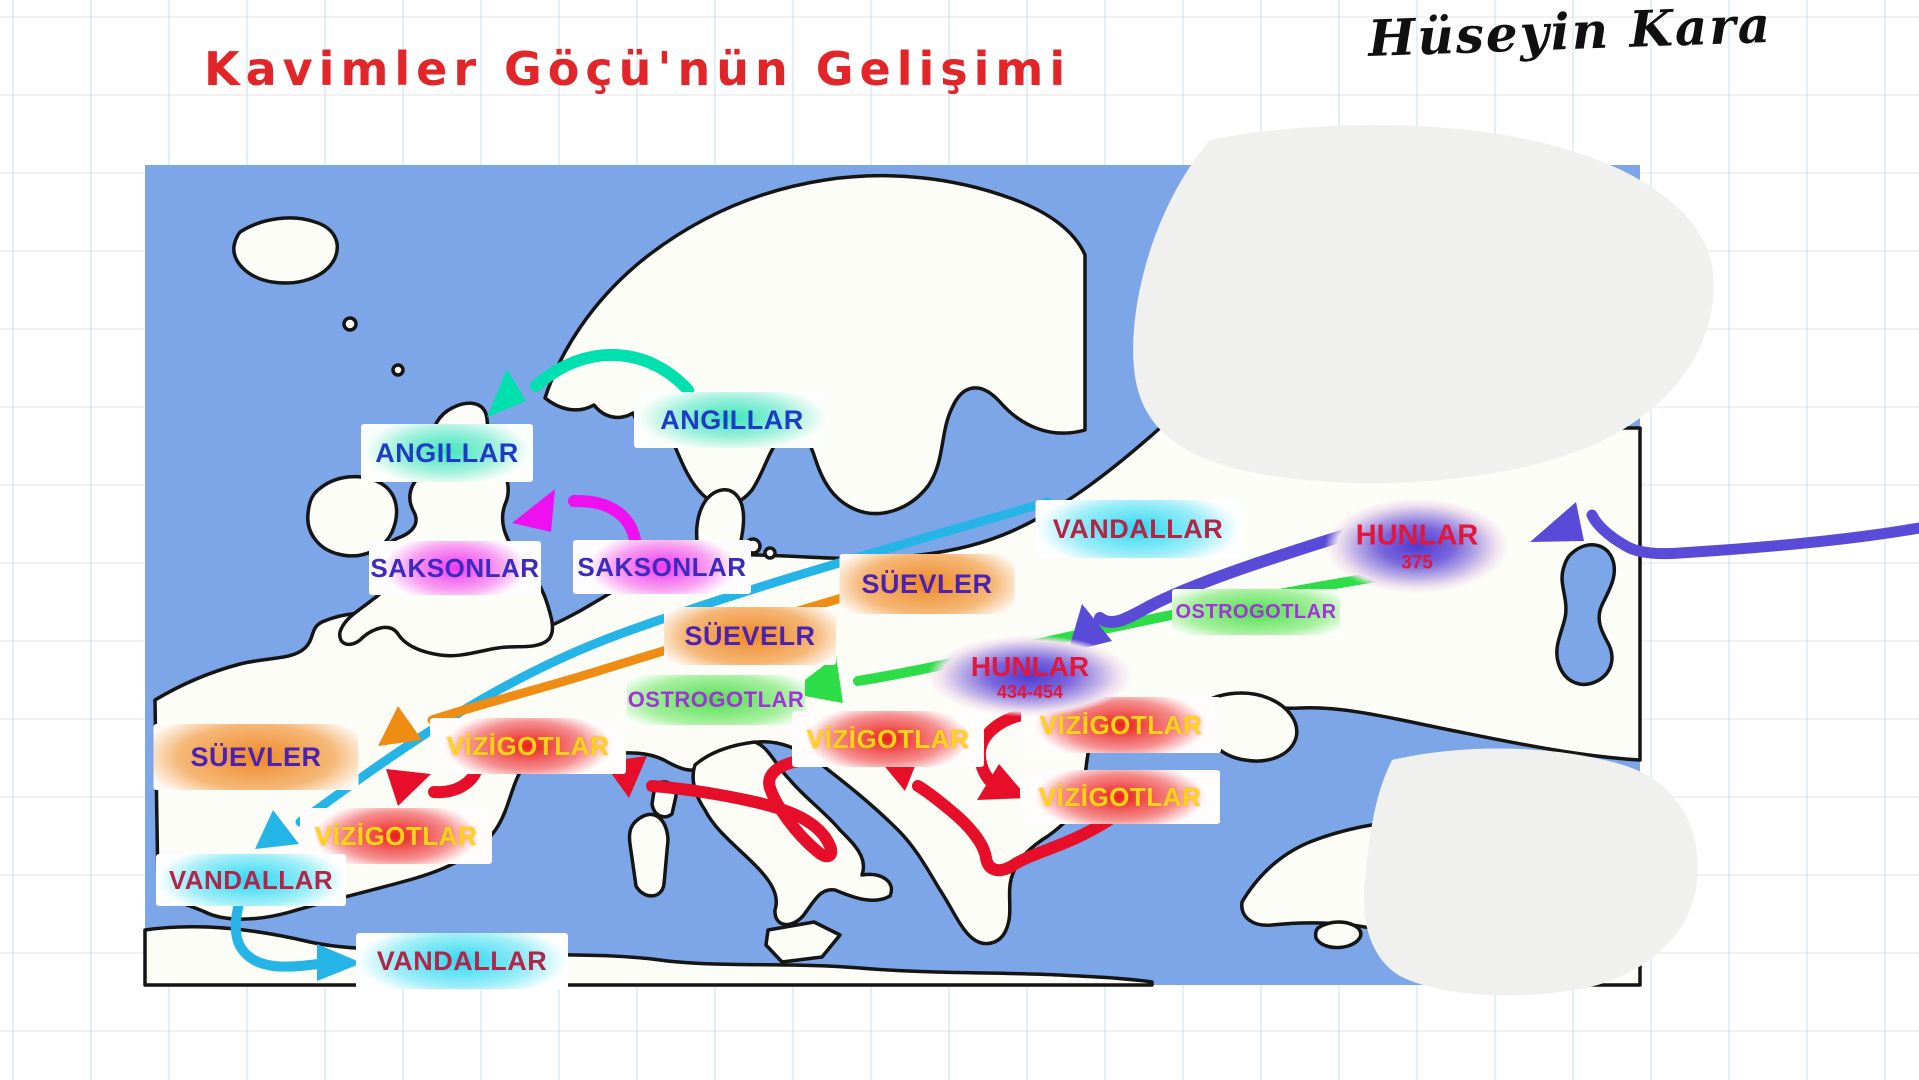 The width and height of the screenshot is (1919, 1080). What do you see at coordinates (648, 855) in the screenshot?
I see `landmass-sardinia` at bounding box center [648, 855].